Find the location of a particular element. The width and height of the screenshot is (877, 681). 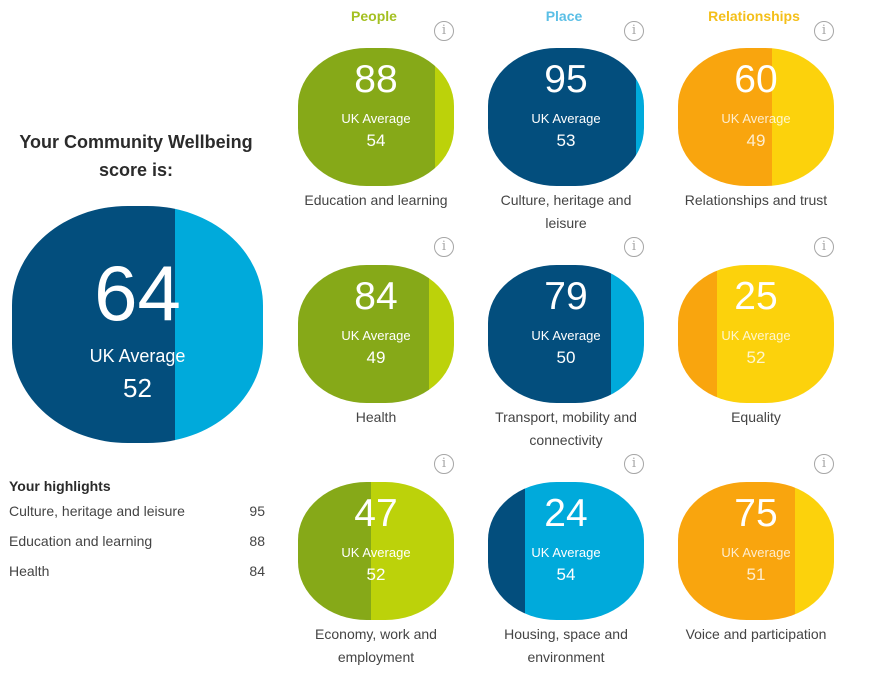

highlight-value: 84 is located at coordinates (257, 571).